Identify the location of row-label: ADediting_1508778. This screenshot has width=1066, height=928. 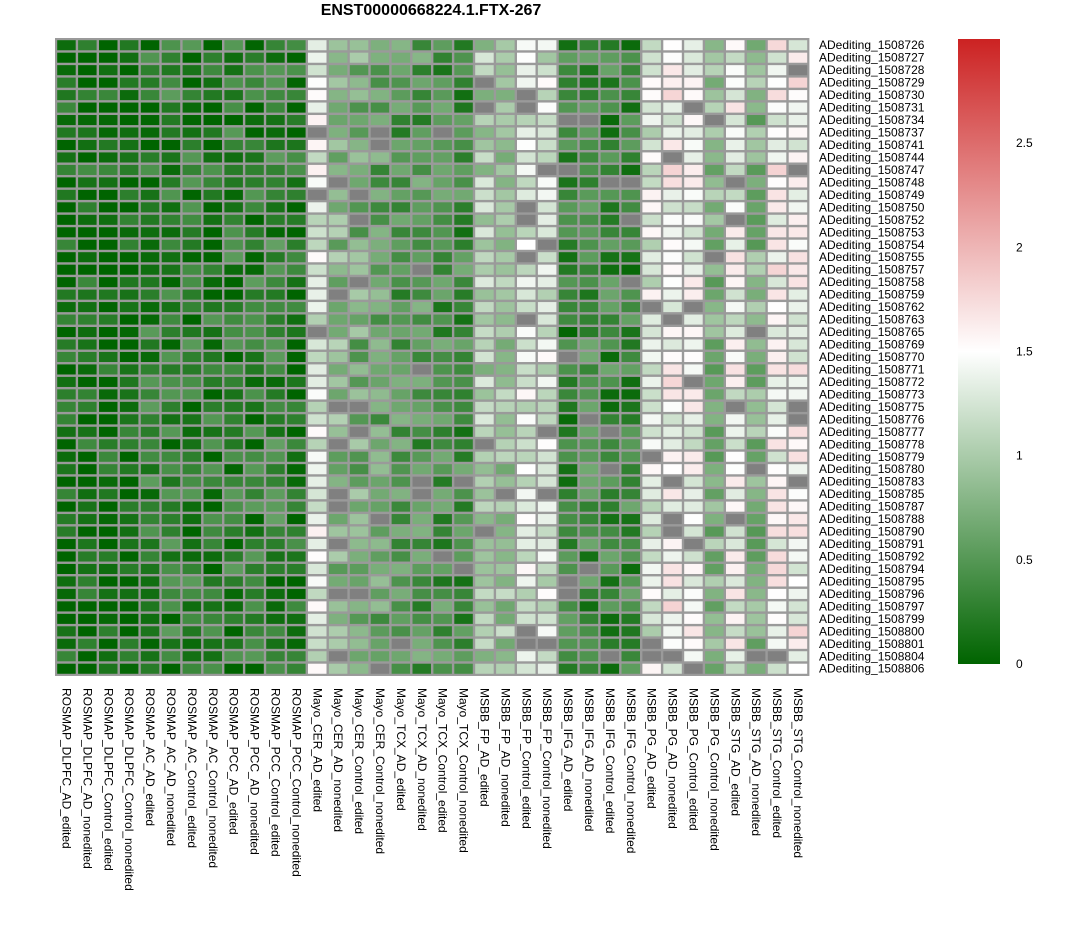
(872, 444).